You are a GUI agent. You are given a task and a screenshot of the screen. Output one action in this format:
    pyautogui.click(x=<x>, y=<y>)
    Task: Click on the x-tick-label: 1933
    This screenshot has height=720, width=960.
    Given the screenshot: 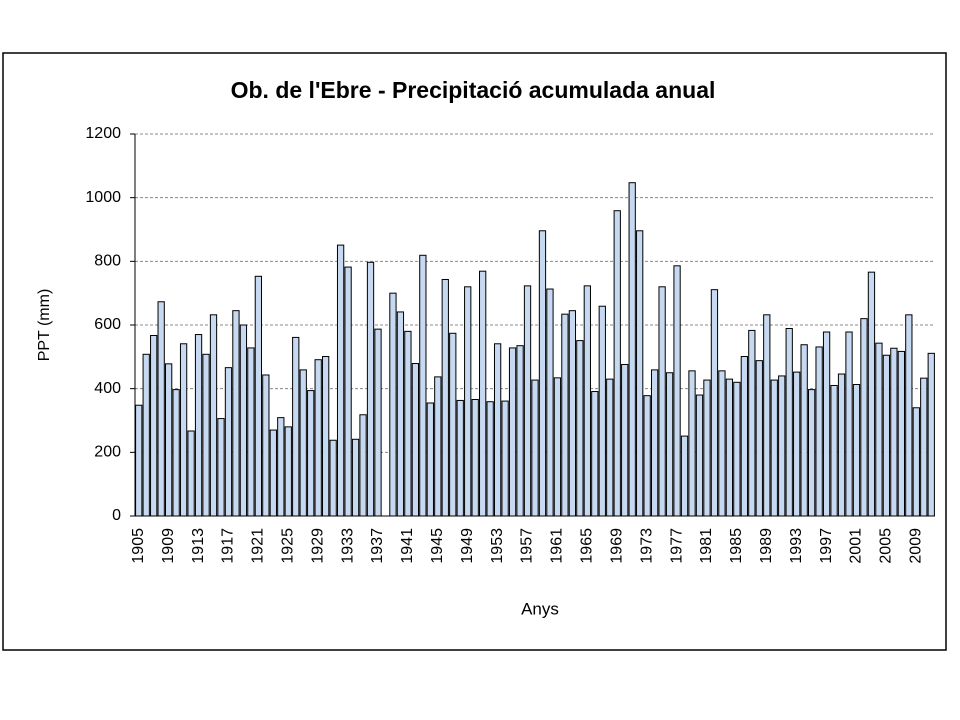 What is the action you would take?
    pyautogui.click(x=347, y=546)
    